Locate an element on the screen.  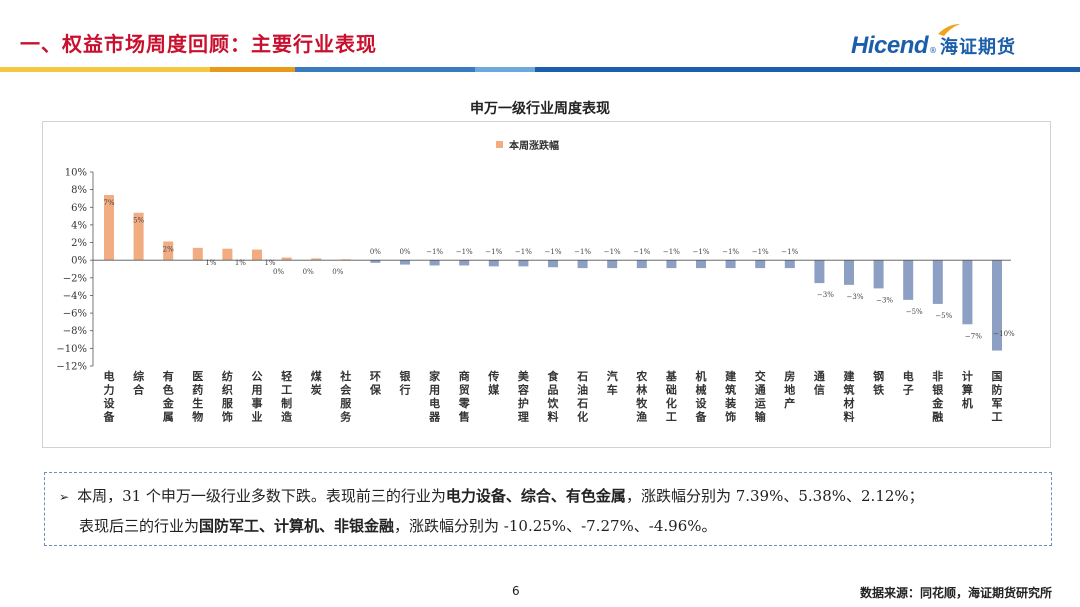
x-tick-label: 商贸零售 is located at coordinates (464, 396).